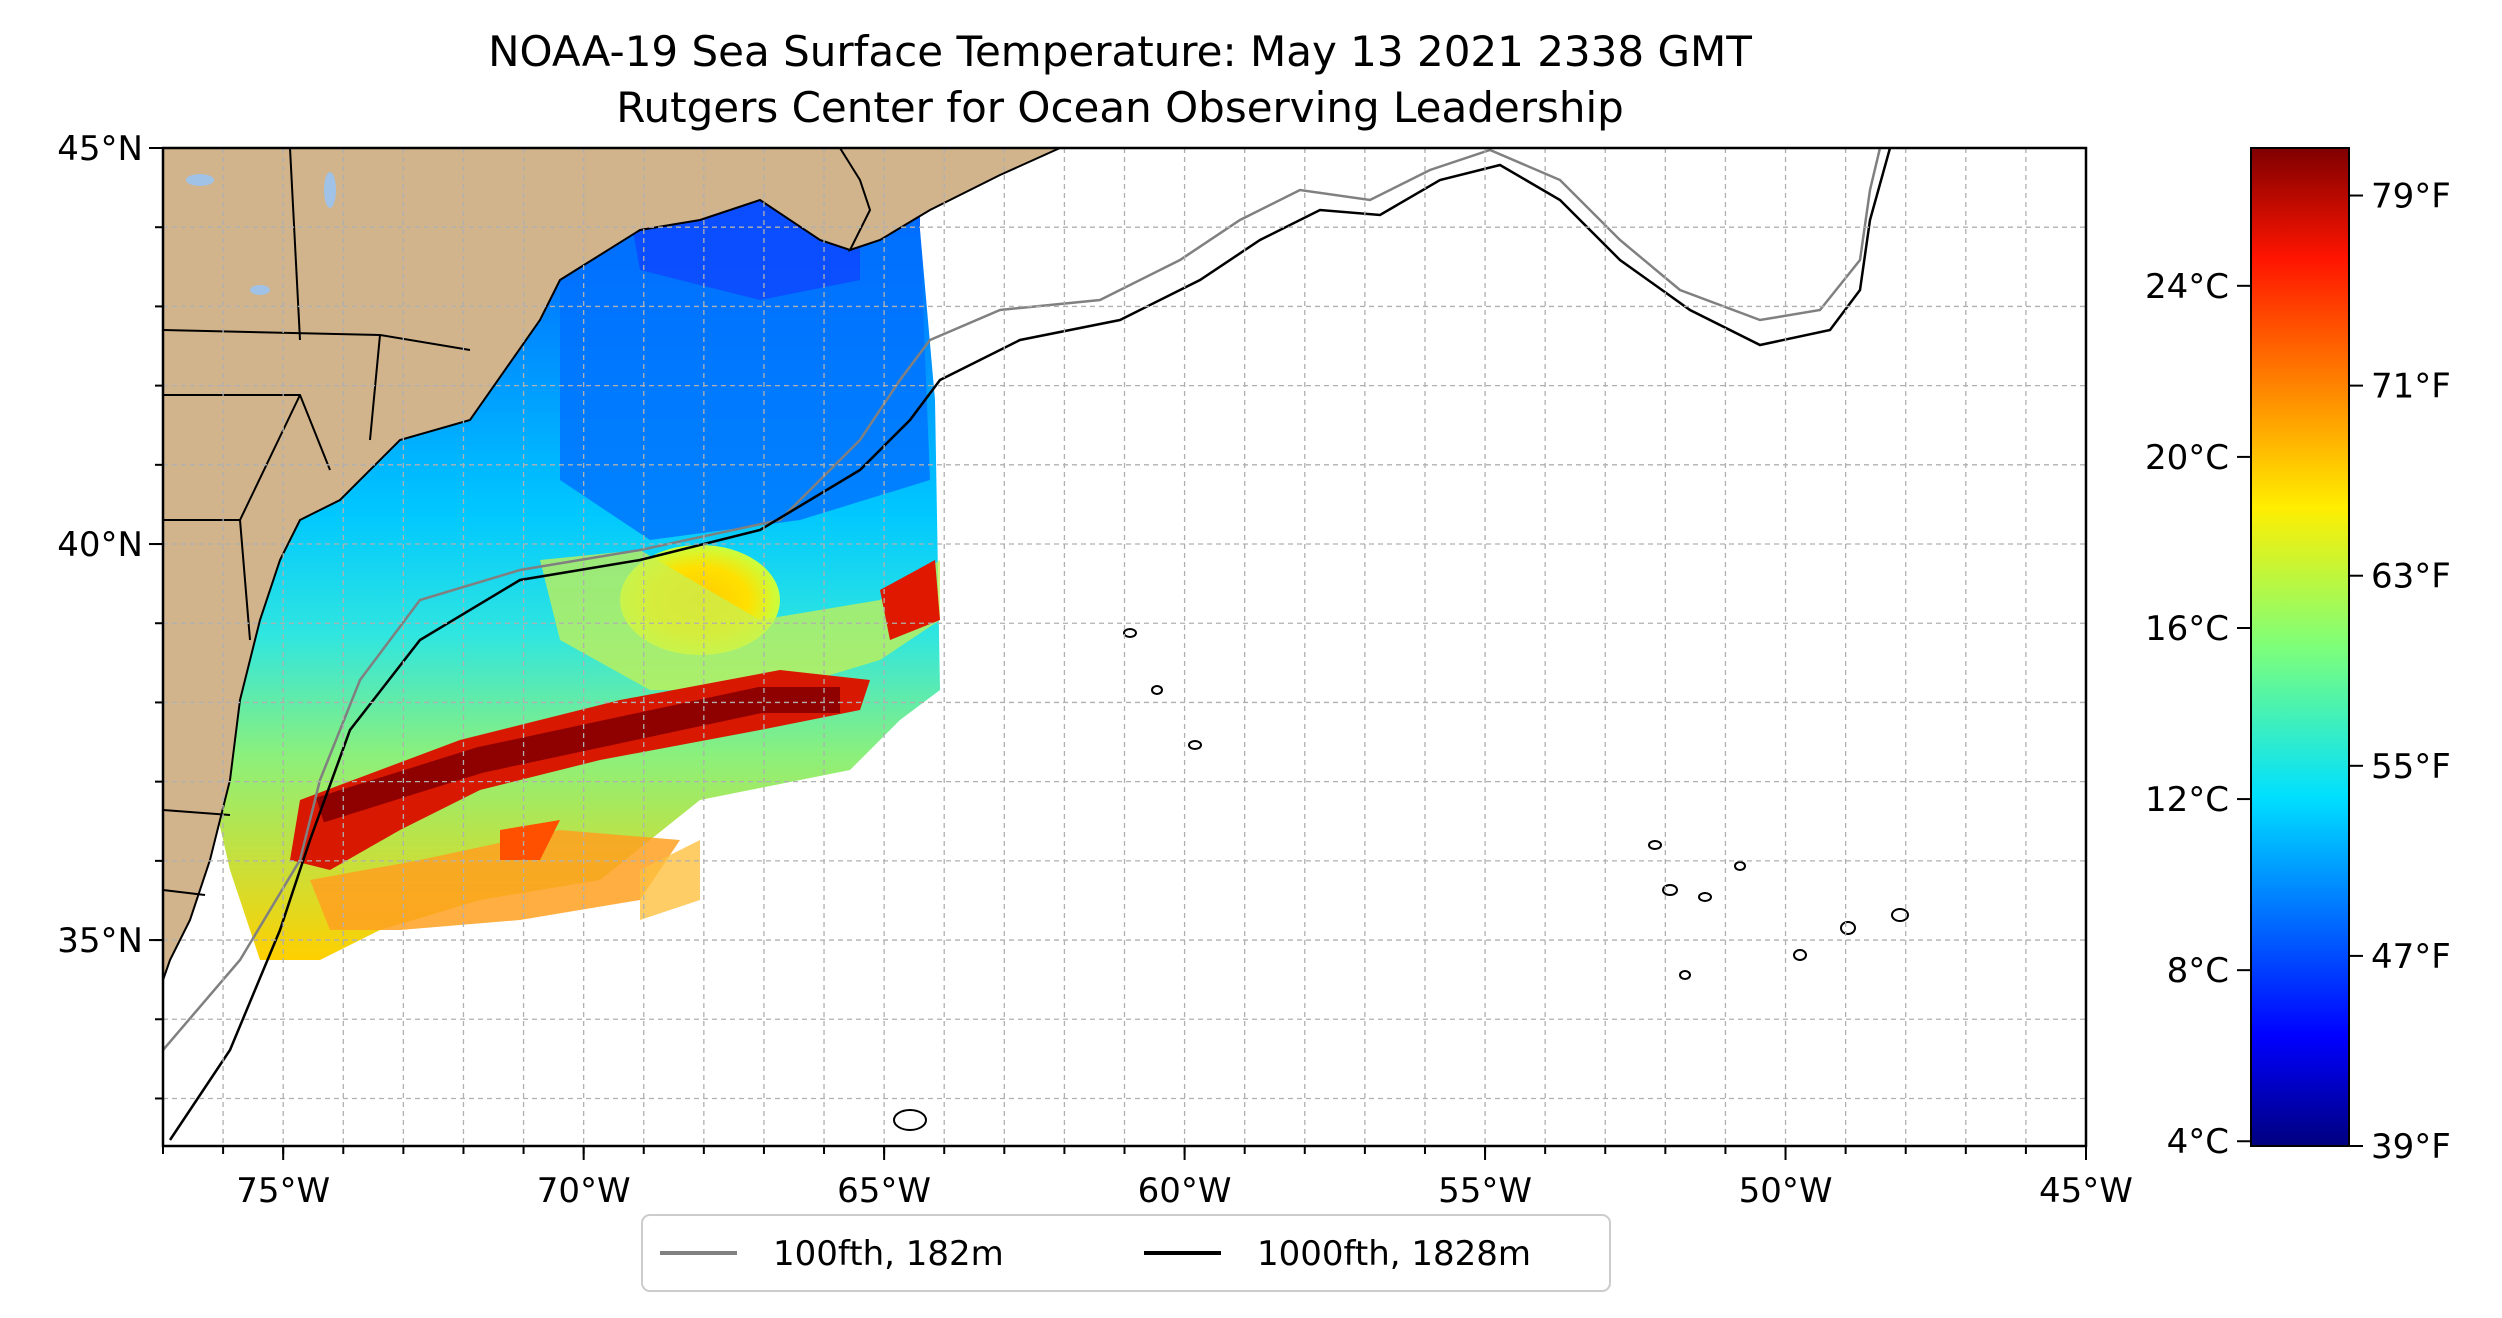 Image resolution: width=2502 pixels, height=1318 pixels. Describe the element at coordinates (1786, 1191) in the screenshot. I see `lon-tick-label: 50°W` at that location.